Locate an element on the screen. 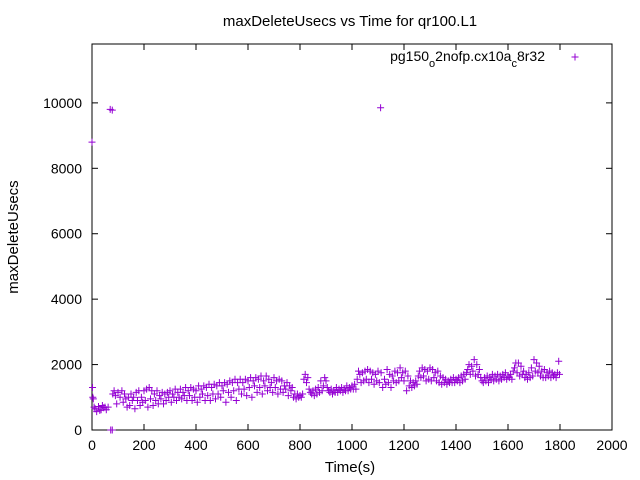 The width and height of the screenshot is (640, 480). x-tick-label: 400 is located at coordinates (196, 445).